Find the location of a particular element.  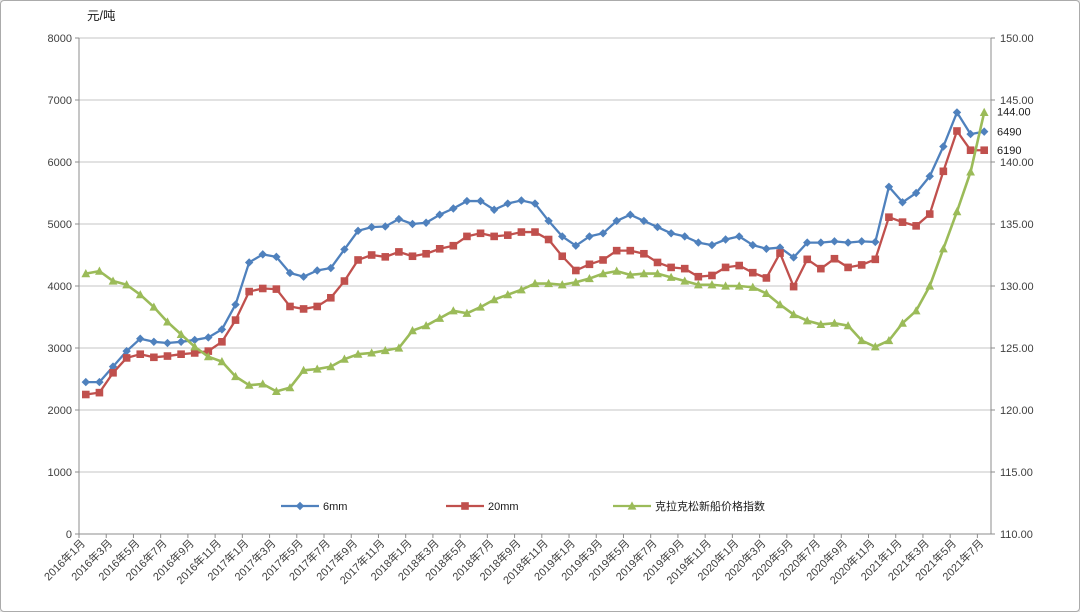

legend-label: 6mm is located at coordinates (335, 507).